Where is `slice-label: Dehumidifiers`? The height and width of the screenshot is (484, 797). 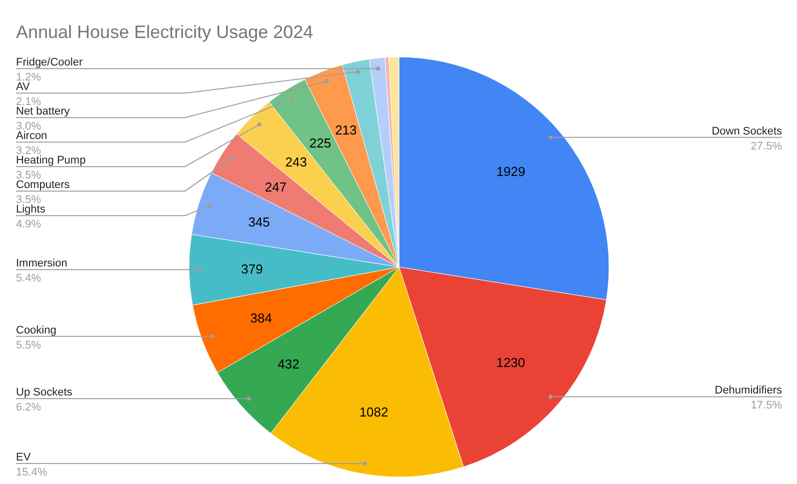
slice-label: Dehumidifiers is located at coordinates (748, 390).